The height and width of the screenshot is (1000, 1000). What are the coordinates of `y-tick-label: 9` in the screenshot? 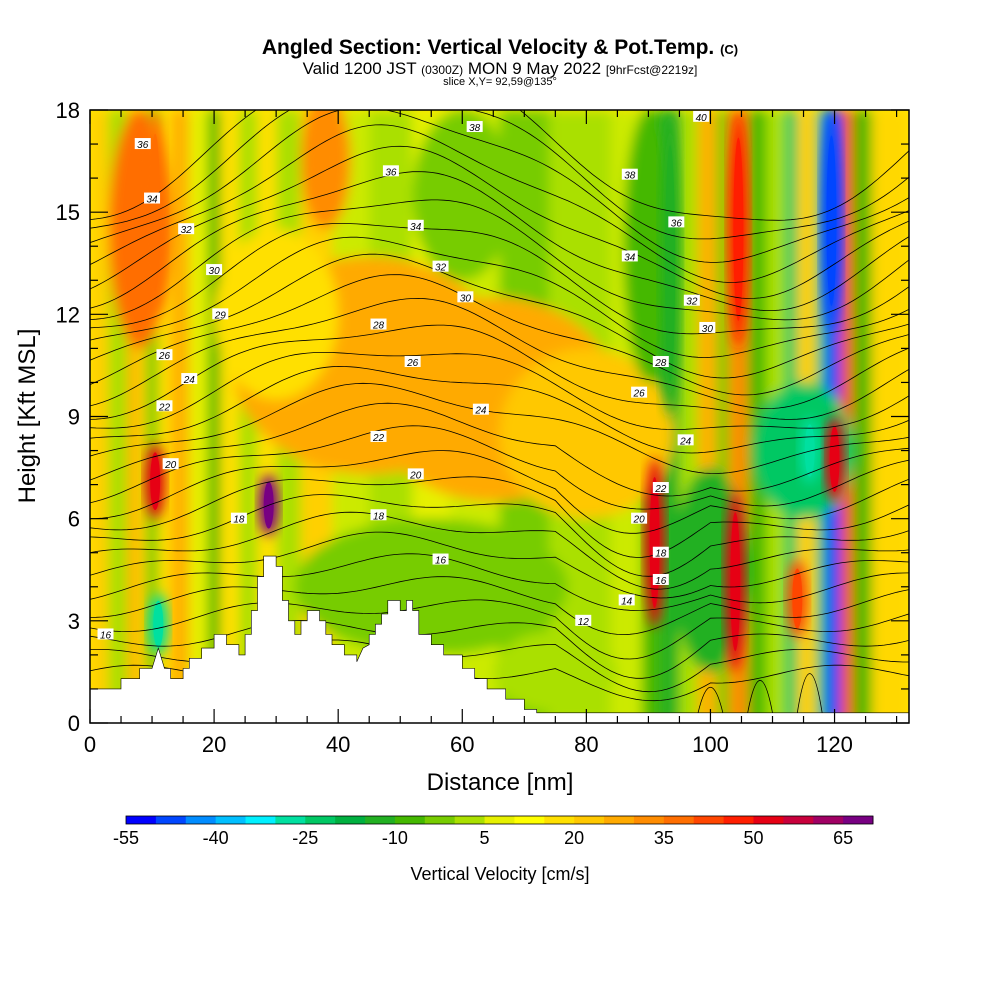 It's located at (74, 417).